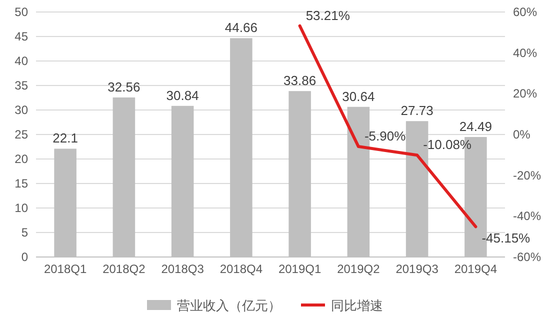 This screenshot has height=327, width=550. Describe the element at coordinates (65, 269) in the screenshot. I see `x-tick-label: 2018Q1` at that location.